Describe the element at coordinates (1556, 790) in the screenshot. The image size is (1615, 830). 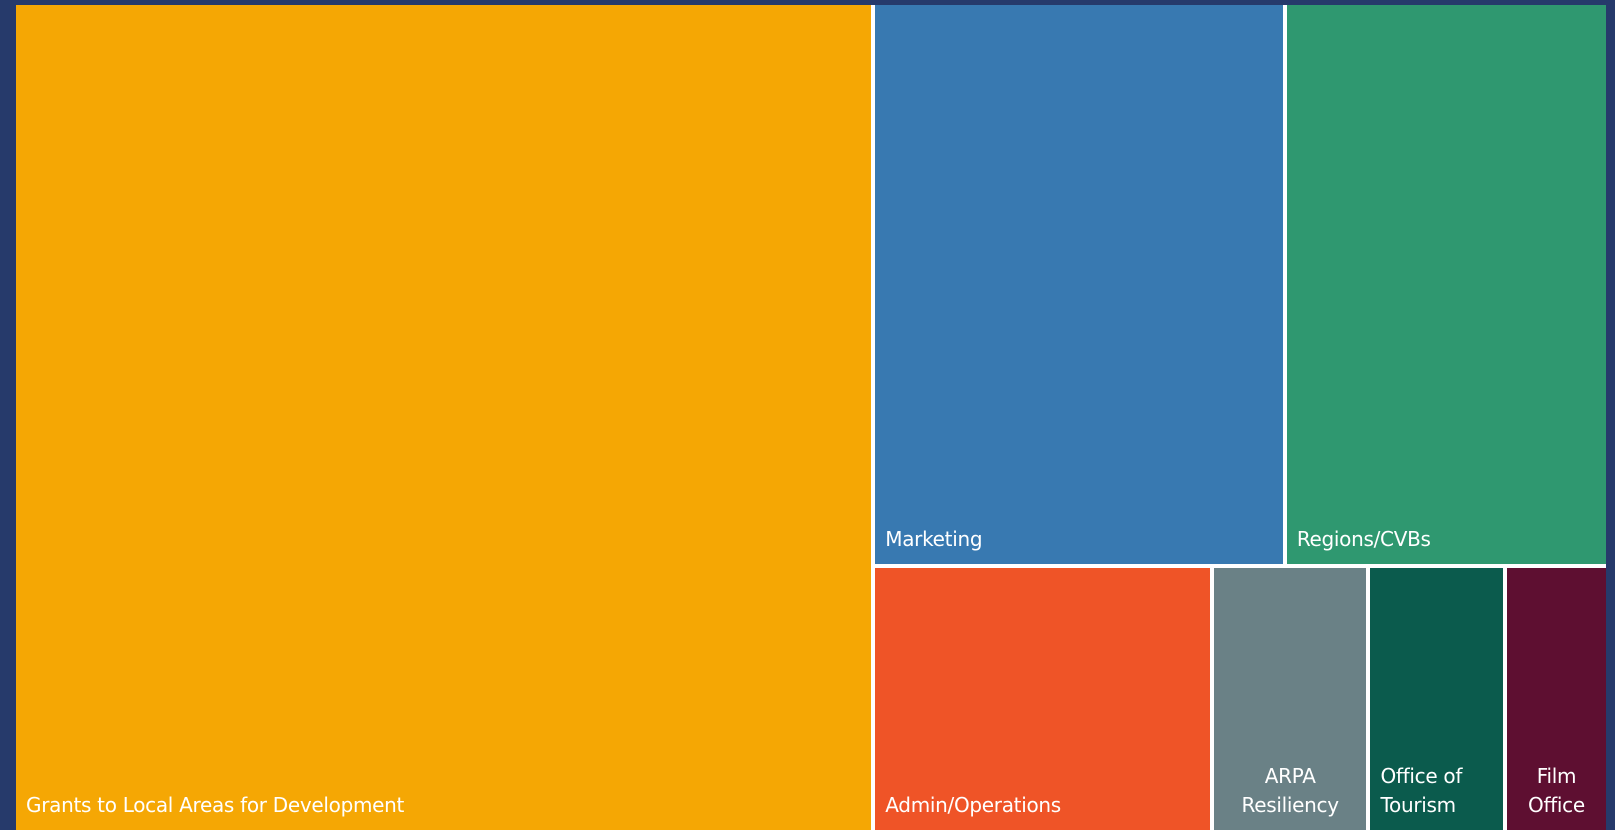
I see `tile-label-film-office: Film Office` at that location.